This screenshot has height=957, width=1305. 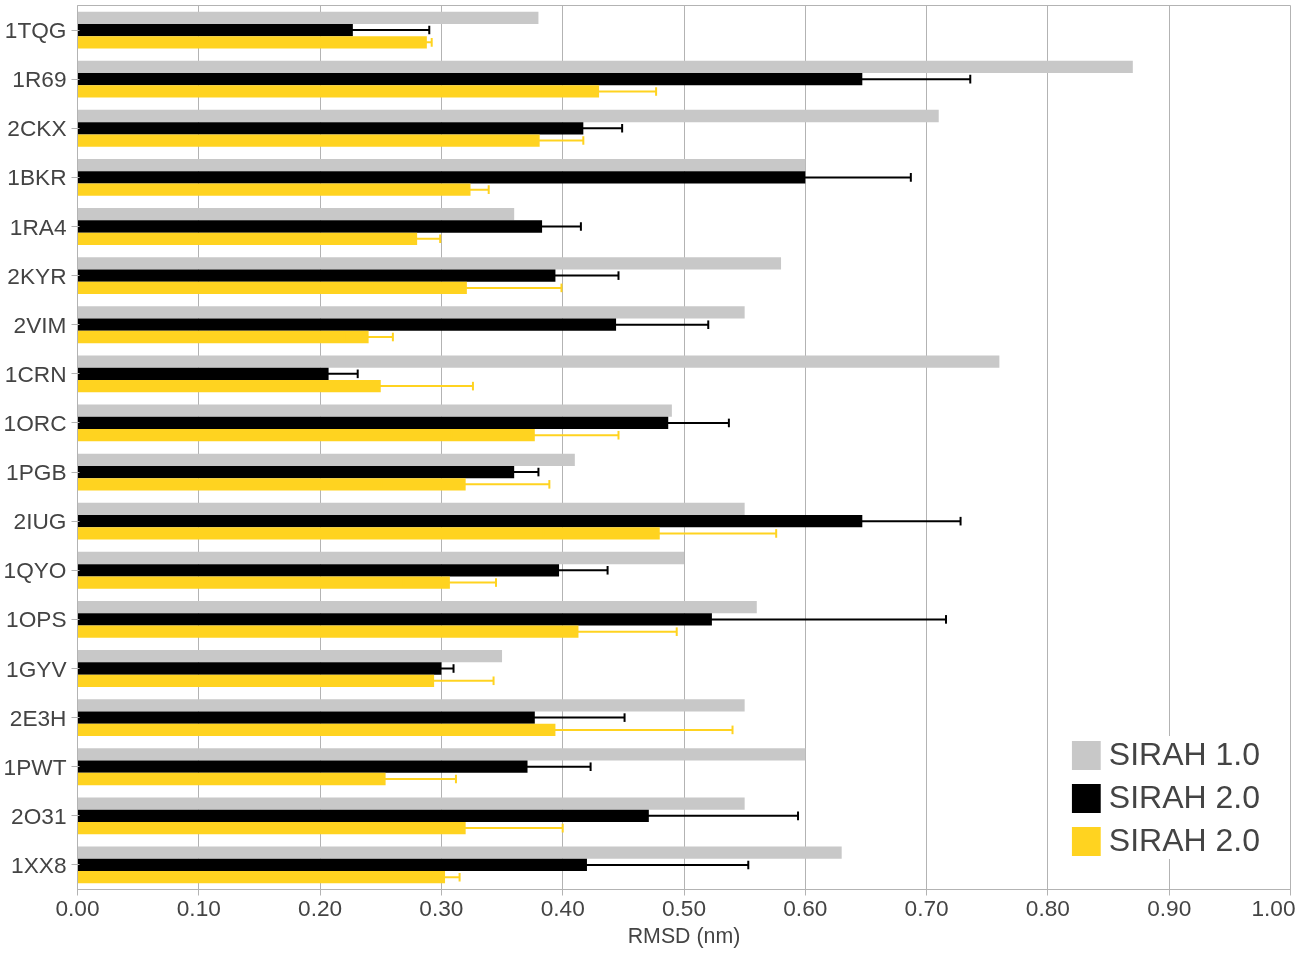 I want to click on y-tick-label: 1R69, so click(x=39, y=79).